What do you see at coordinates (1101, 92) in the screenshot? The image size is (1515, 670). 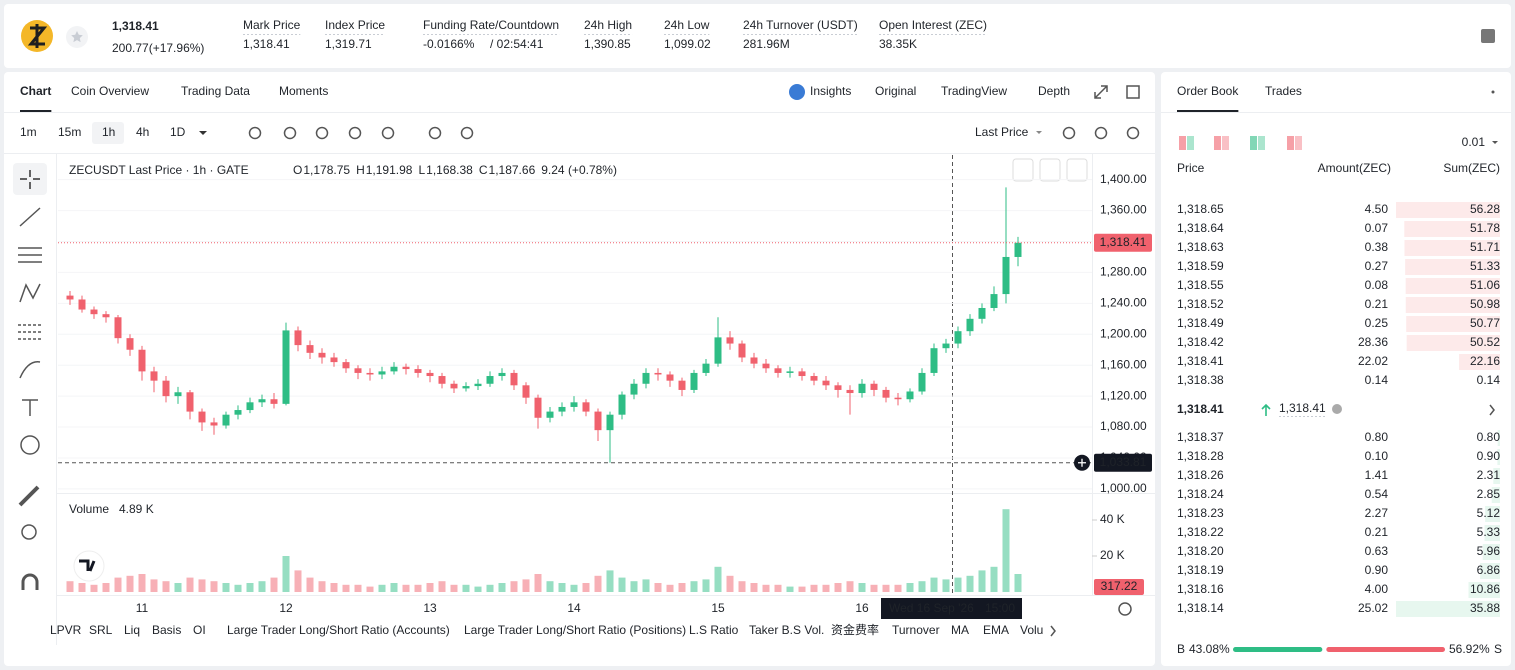 I see `fullscreen-icon` at bounding box center [1101, 92].